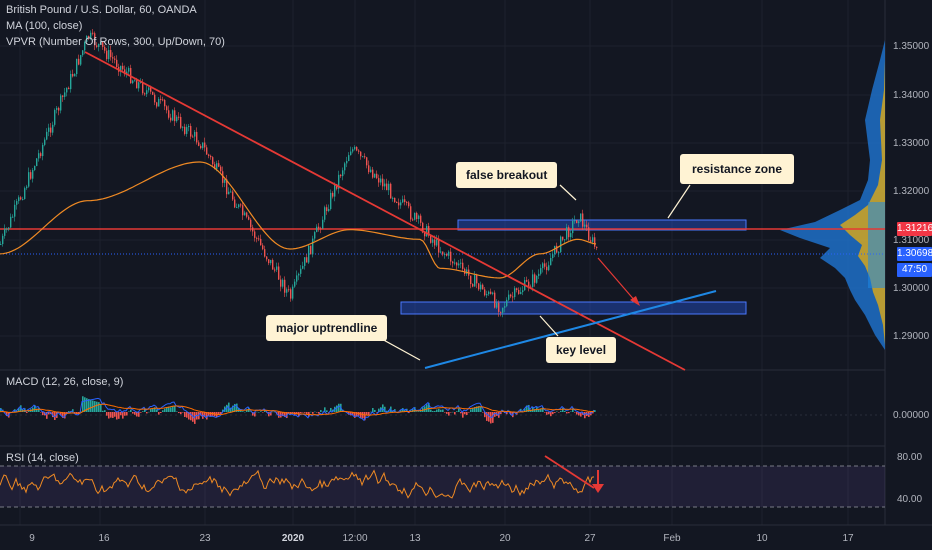 The image size is (932, 550). What do you see at coordinates (570, 329) in the screenshot?
I see `major-uptrendline-line` at bounding box center [570, 329].